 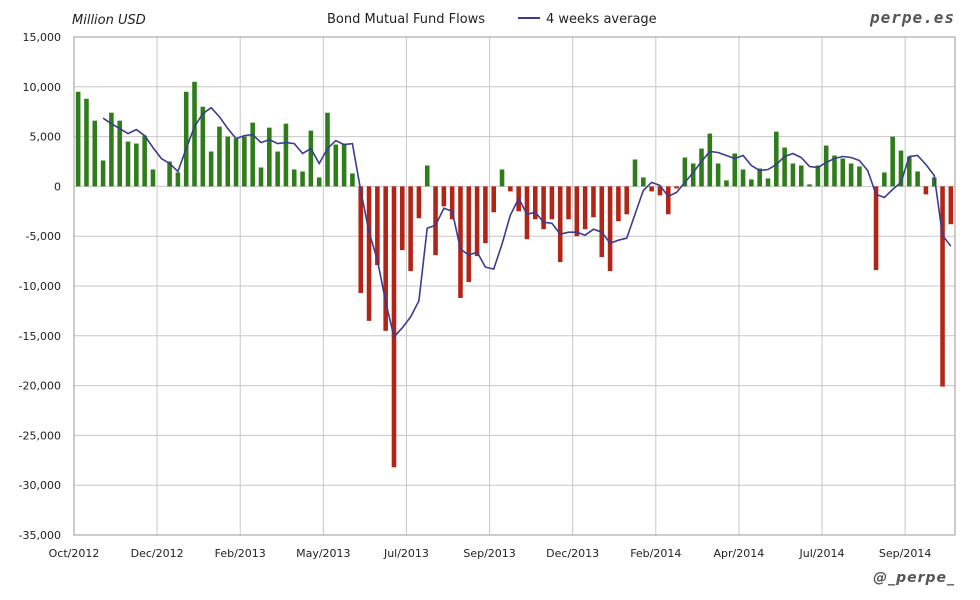 What do you see at coordinates (40, 435) in the screenshot?
I see `y-tick-label: -25,000` at bounding box center [40, 435].